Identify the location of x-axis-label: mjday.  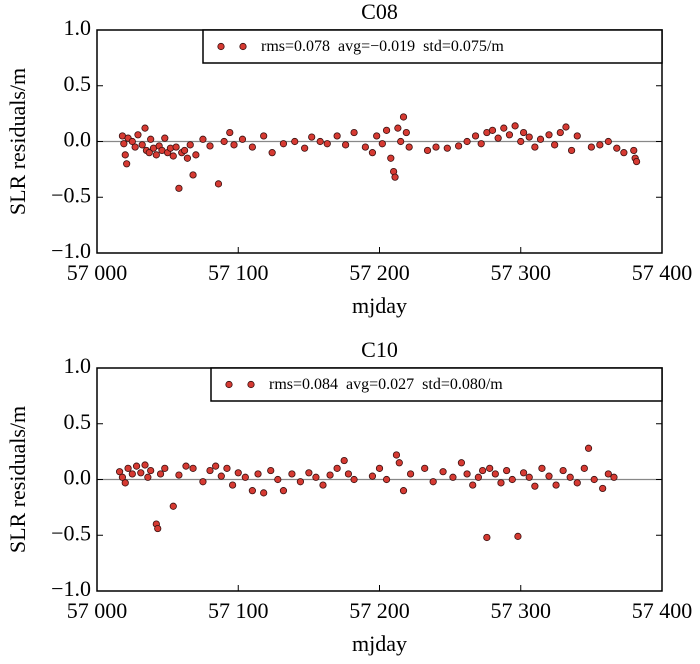
(379, 305).